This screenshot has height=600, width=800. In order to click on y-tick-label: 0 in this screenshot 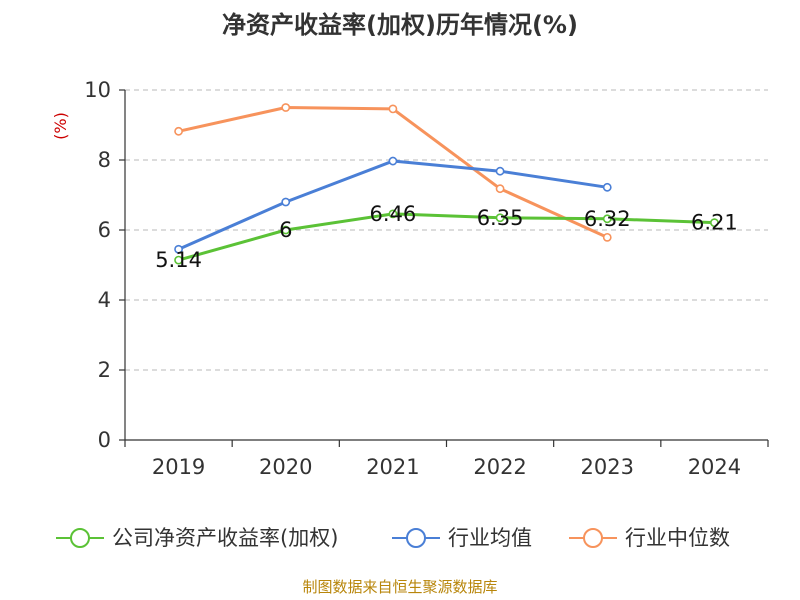, I will do `click(104, 440)`.